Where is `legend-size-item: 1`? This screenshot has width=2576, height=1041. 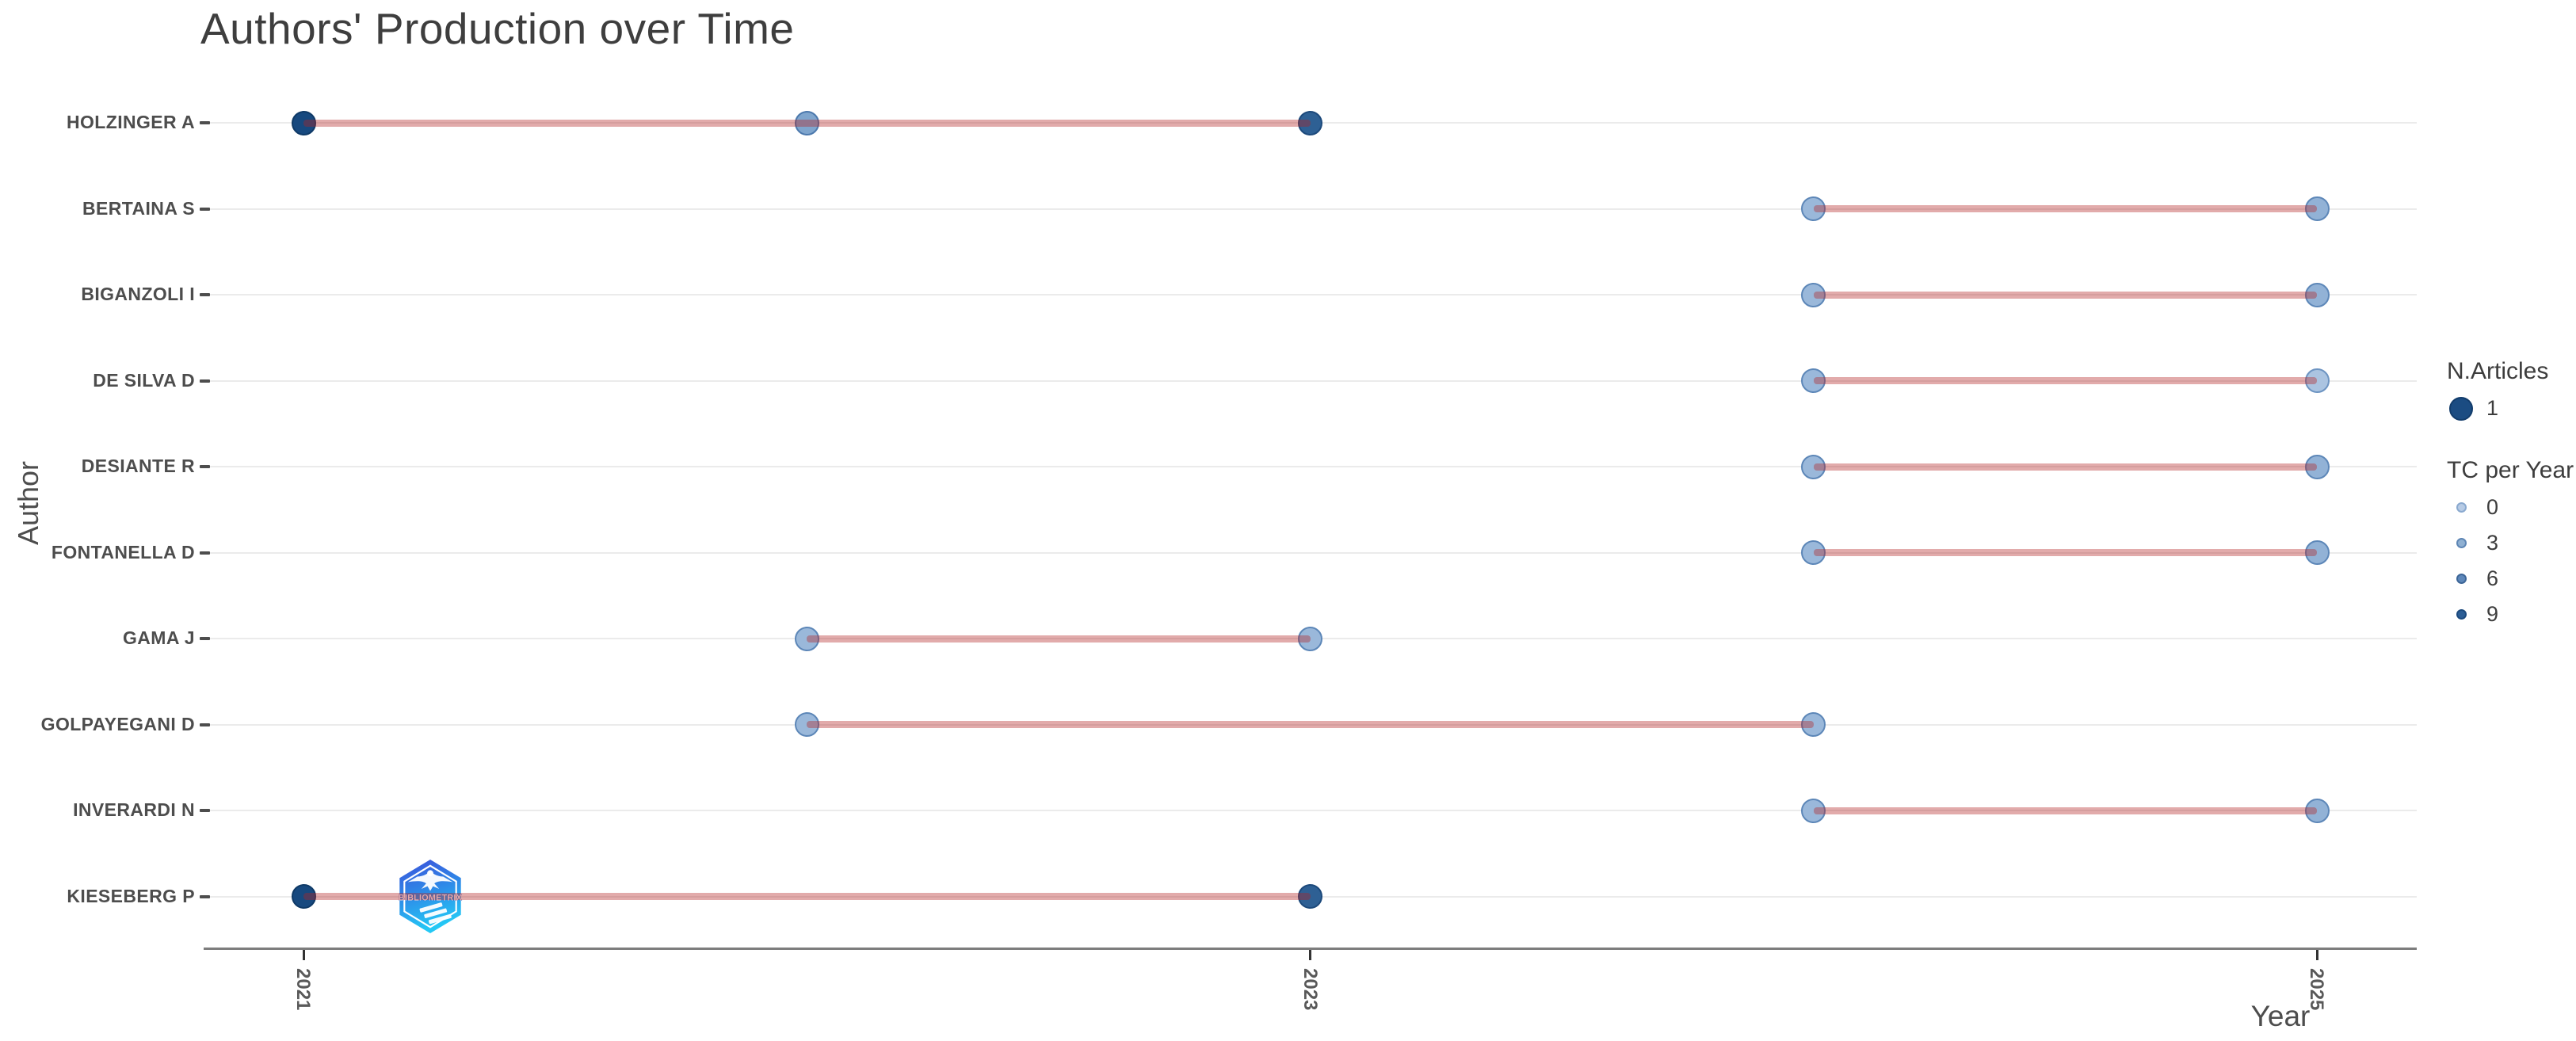
legend-size-item: 1 is located at coordinates (2511, 408).